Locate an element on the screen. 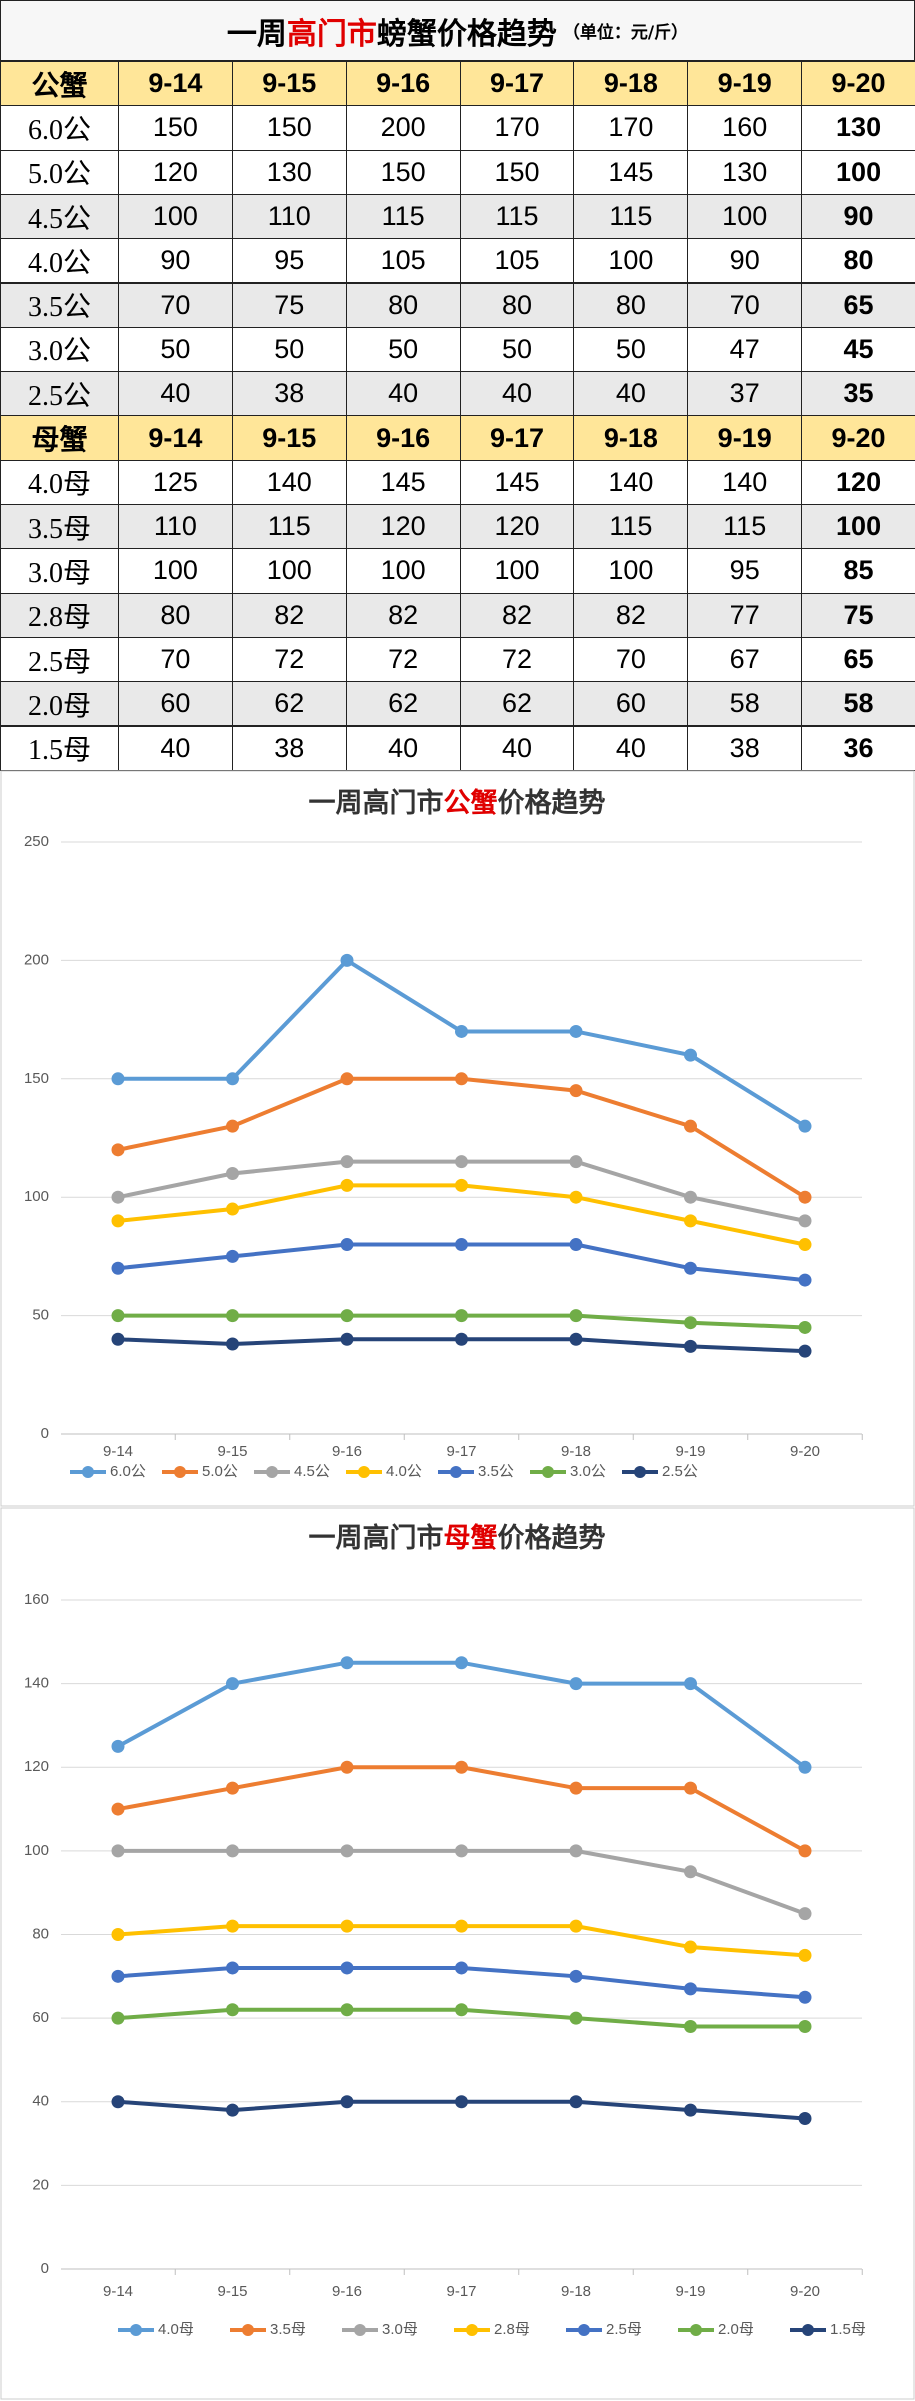 The image size is (915, 2401). table-cell: 4.0母 is located at coordinates (59, 482).